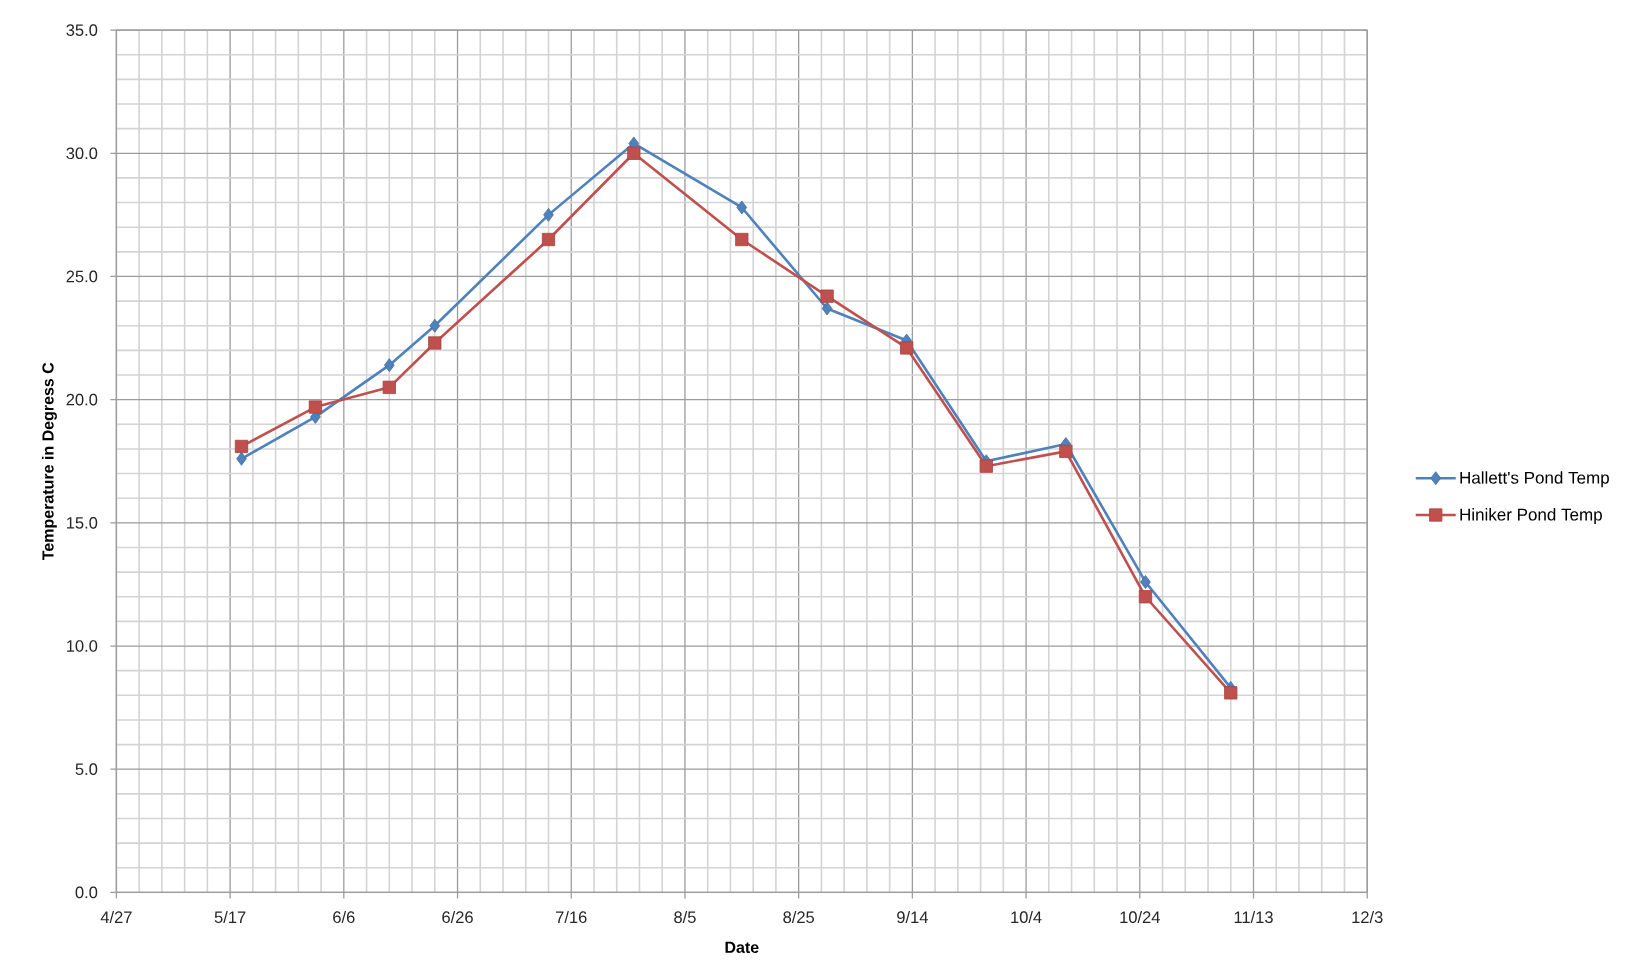  What do you see at coordinates (82, 30) in the screenshot?
I see `y-tick-label: 35.0` at bounding box center [82, 30].